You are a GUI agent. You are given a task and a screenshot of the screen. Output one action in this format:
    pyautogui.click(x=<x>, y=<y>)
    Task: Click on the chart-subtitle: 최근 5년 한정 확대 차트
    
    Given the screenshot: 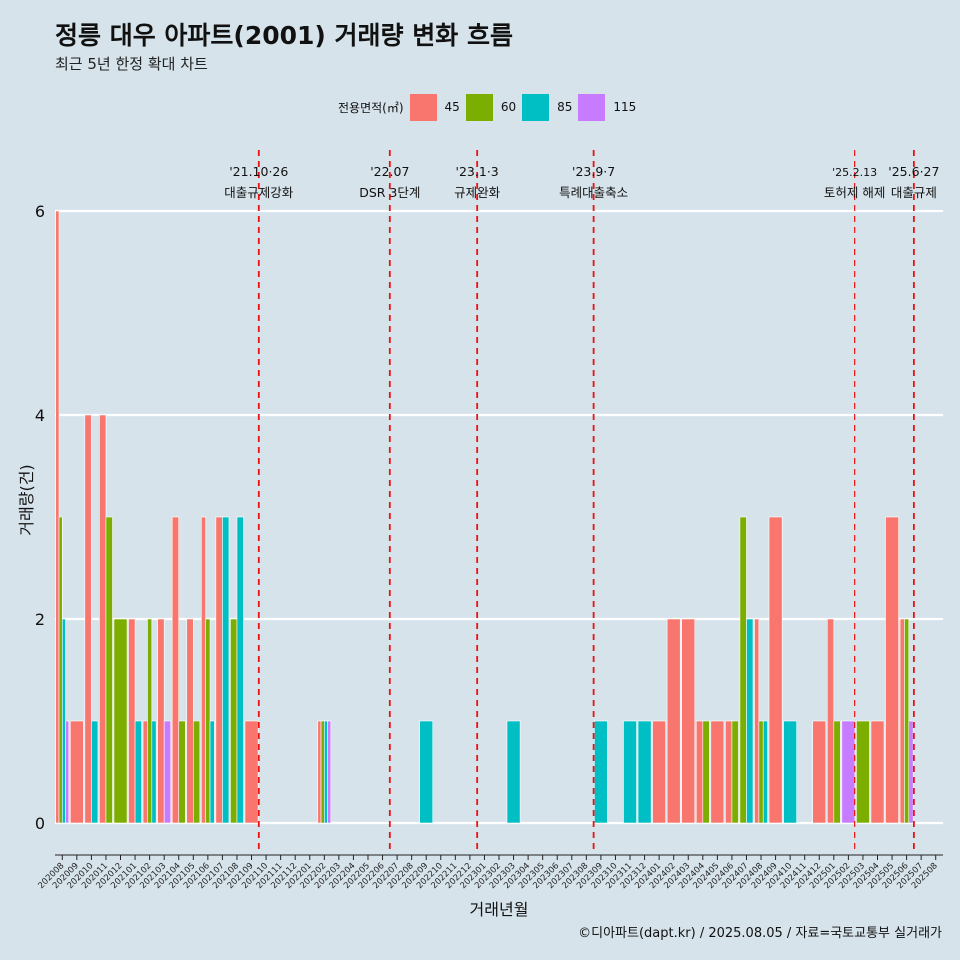 What is the action you would take?
    pyautogui.click(x=131, y=64)
    